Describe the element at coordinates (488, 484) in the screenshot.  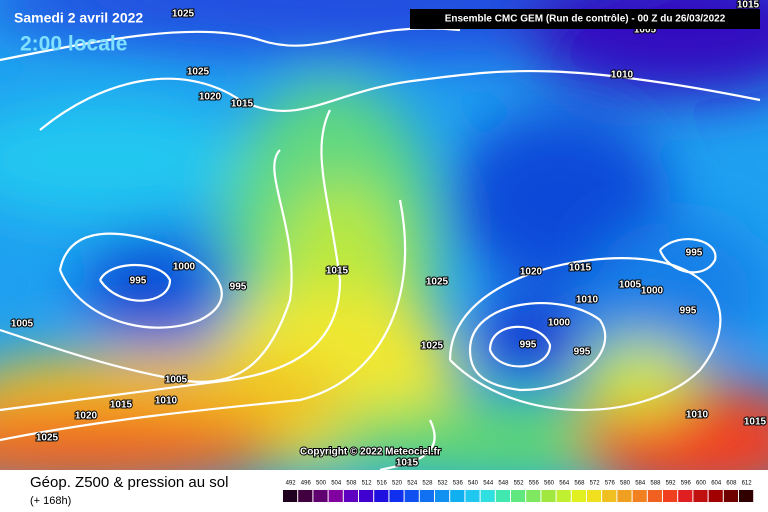
I see `colorbar-label: 544` at that location.